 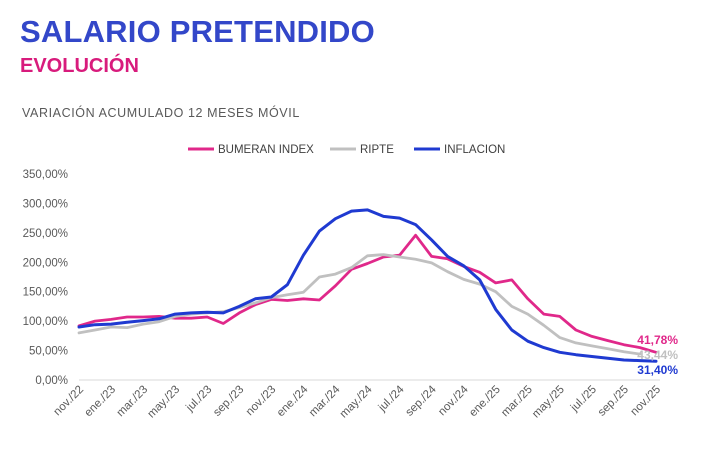 What do you see at coordinates (583, 399) in the screenshot?
I see `x-tick-label: jul./25` at bounding box center [583, 399].